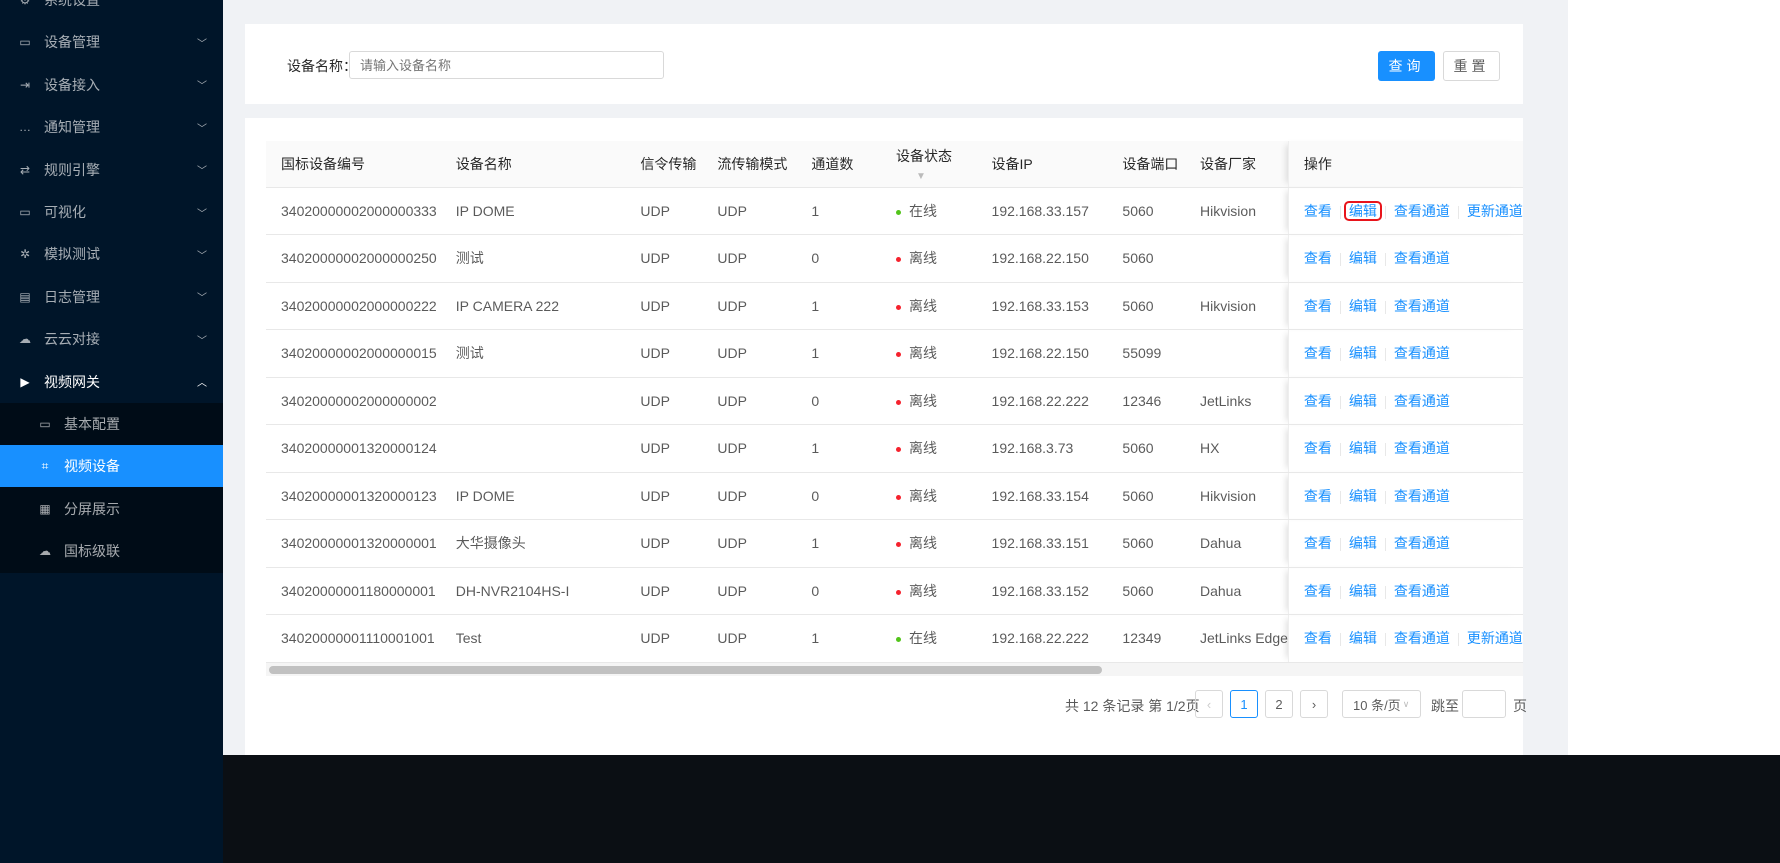 This screenshot has width=1780, height=863. What do you see at coordinates (1209, 704) in the screenshot?
I see `prev-page-button: ‹` at bounding box center [1209, 704].